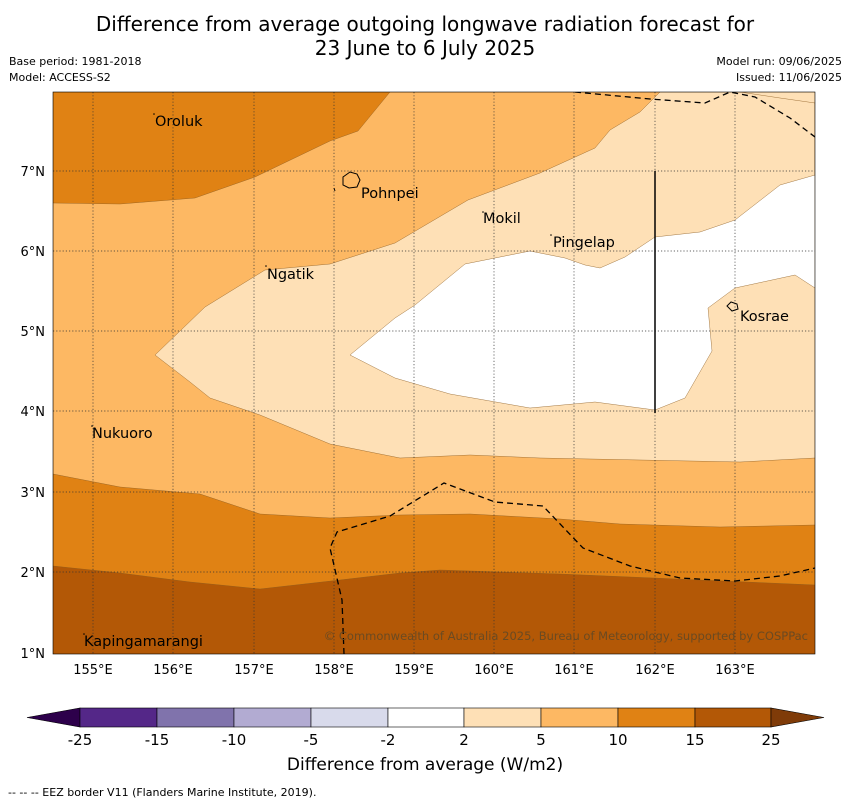 This screenshot has height=804, width=850. Describe the element at coordinates (272, 717) in the screenshot. I see `colorbar-bin-neg10-neg5` at that location.